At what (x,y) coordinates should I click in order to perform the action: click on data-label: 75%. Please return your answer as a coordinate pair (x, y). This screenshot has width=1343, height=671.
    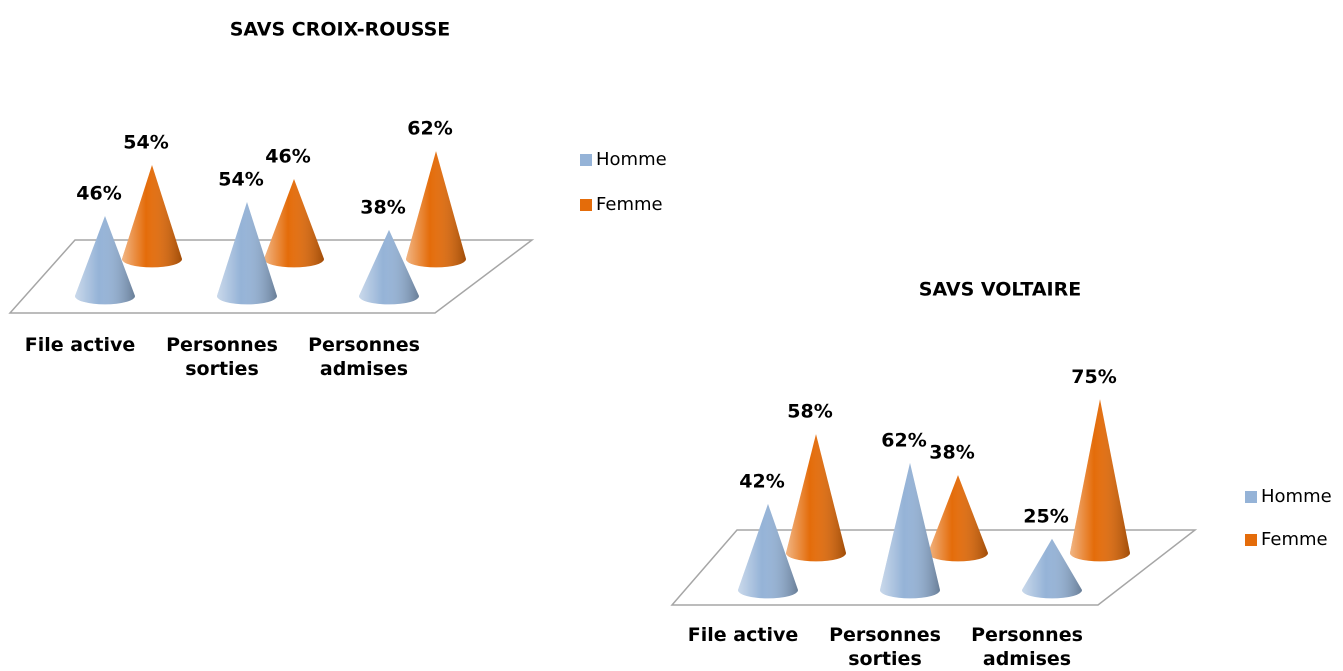
    Looking at the image, I should click on (1093, 377).